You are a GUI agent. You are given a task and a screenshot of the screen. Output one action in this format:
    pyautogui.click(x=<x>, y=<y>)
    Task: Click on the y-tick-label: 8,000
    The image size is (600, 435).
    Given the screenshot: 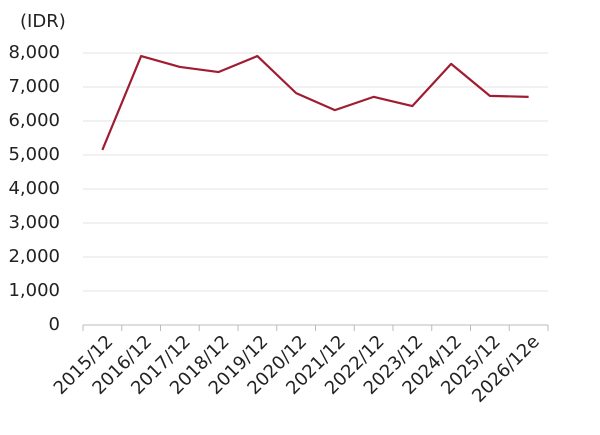 What is the action you would take?
    pyautogui.click(x=34, y=52)
    